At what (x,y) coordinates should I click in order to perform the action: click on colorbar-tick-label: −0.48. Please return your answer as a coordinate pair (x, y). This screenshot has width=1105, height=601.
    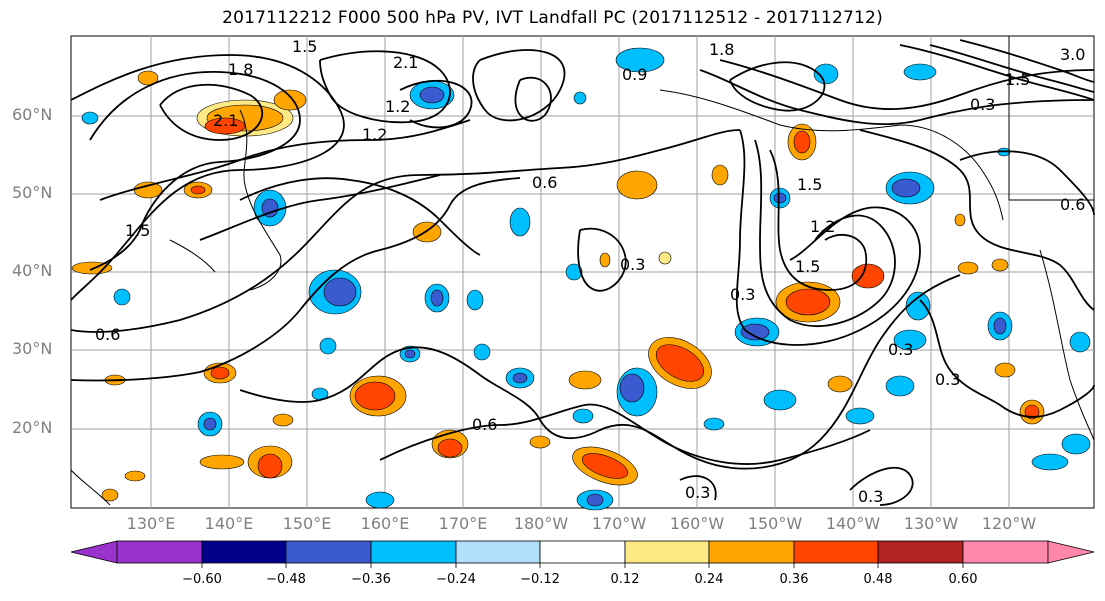
    Looking at the image, I should click on (286, 579).